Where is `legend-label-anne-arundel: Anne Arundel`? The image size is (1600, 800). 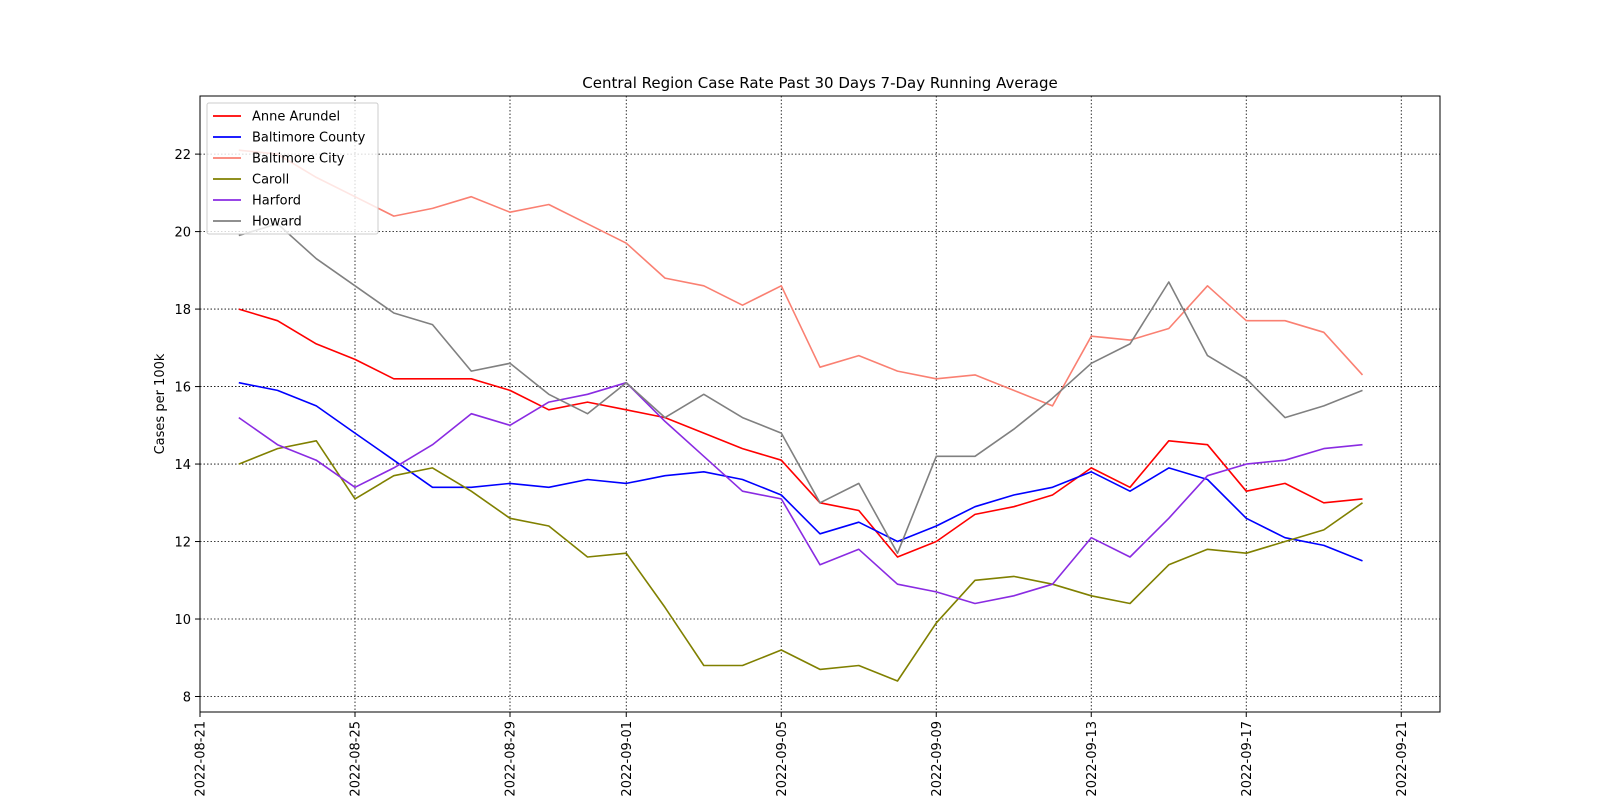
legend-label-anne-arundel: Anne Arundel is located at coordinates (296, 117).